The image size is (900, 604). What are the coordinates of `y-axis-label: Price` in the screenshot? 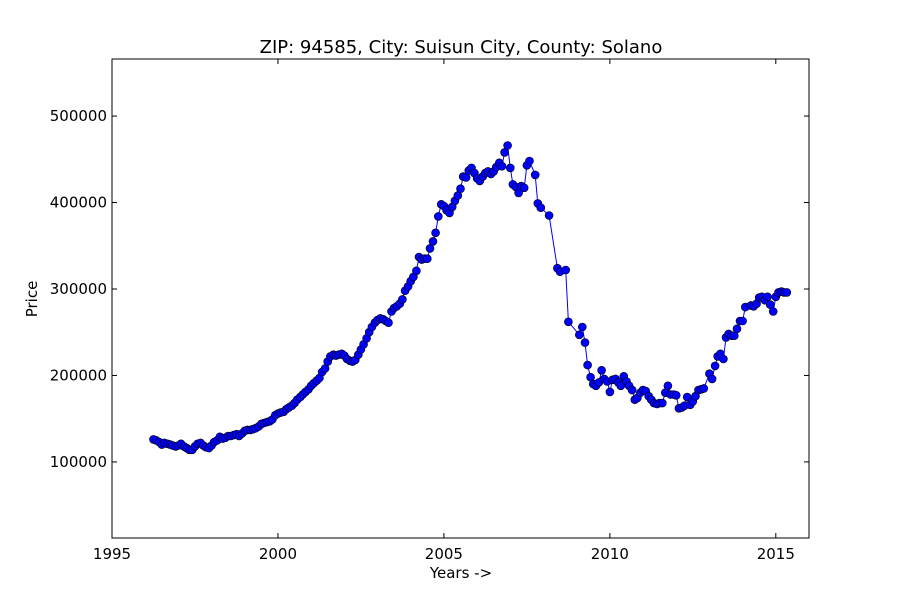 It's located at (32, 299).